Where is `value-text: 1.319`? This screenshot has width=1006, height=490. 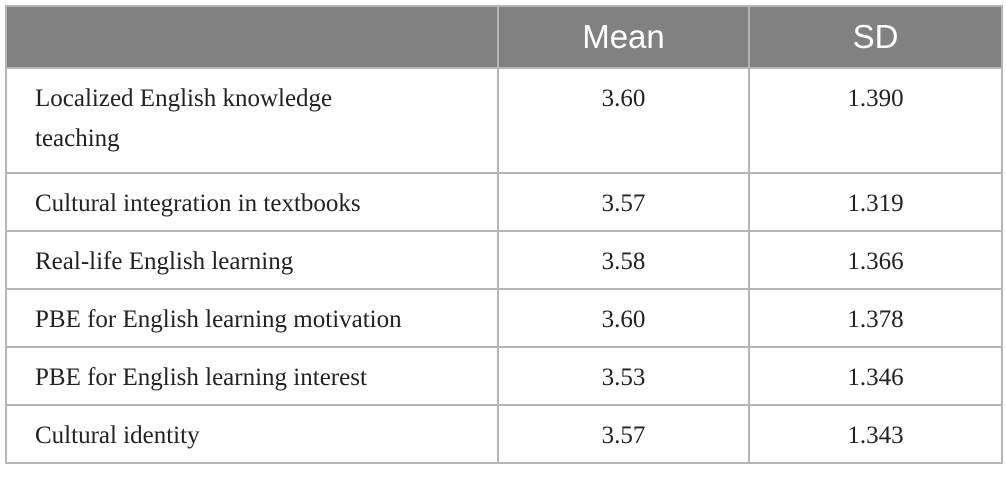
value-text: 1.319 is located at coordinates (875, 203).